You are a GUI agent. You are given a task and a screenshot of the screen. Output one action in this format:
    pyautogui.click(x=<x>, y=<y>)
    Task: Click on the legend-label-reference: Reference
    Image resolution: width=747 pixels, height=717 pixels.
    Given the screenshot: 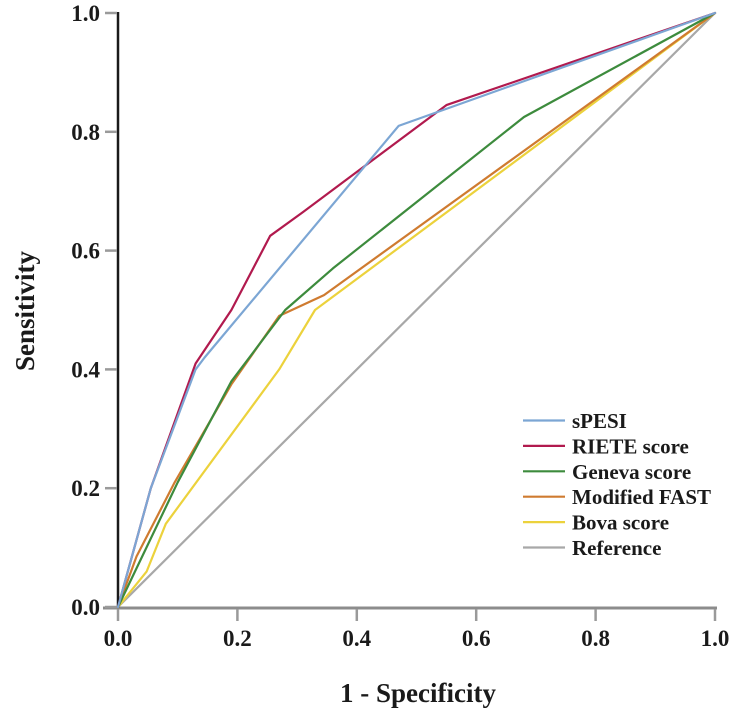 What is the action you would take?
    pyautogui.click(x=616, y=548)
    